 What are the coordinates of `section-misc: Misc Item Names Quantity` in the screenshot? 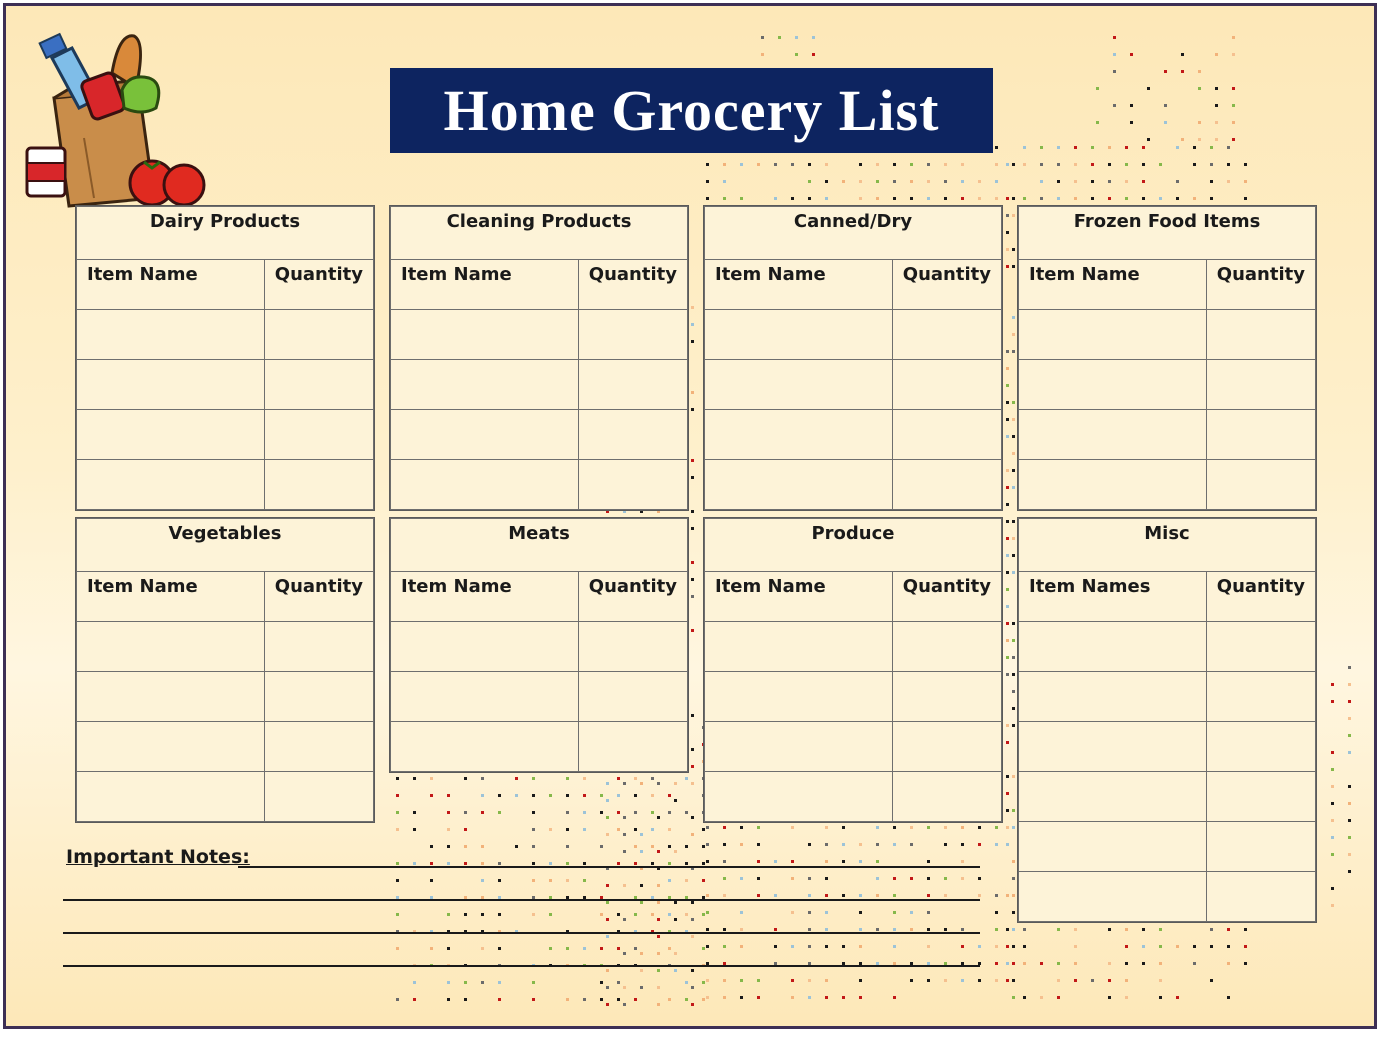 It's located at (1167, 720).